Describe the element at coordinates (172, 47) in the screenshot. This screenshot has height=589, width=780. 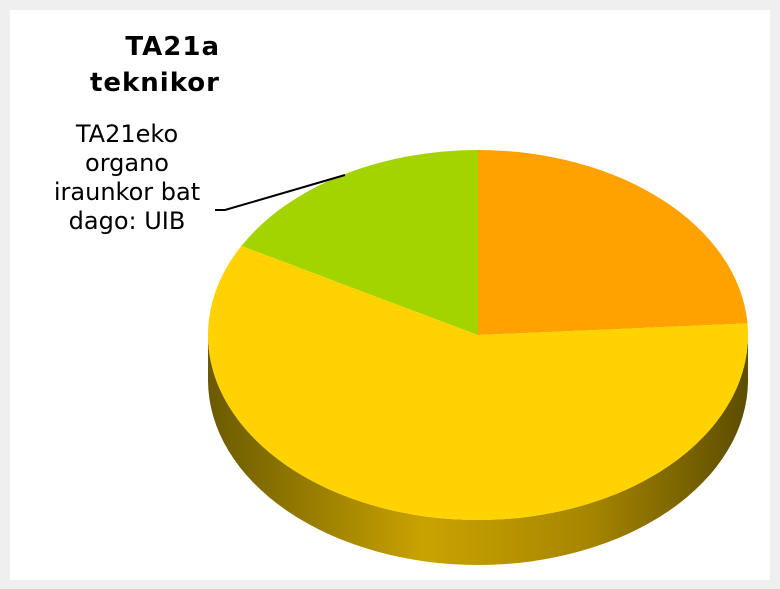
I see `chart-title: TA21a` at that location.